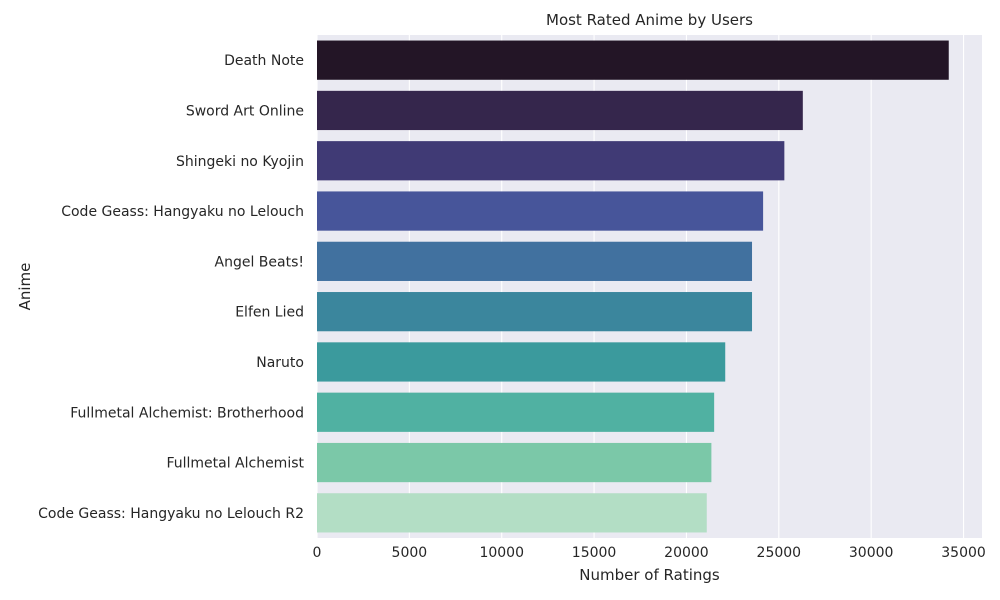 The image size is (1000, 600). Describe the element at coordinates (501, 553) in the screenshot. I see `x-tick-label: 10000` at that location.